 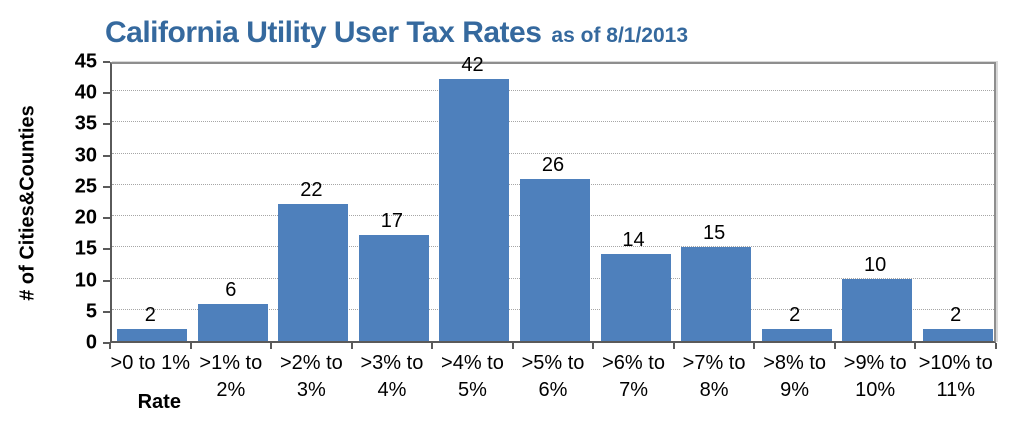 I want to click on bar--1-to-2-, so click(x=232, y=322).